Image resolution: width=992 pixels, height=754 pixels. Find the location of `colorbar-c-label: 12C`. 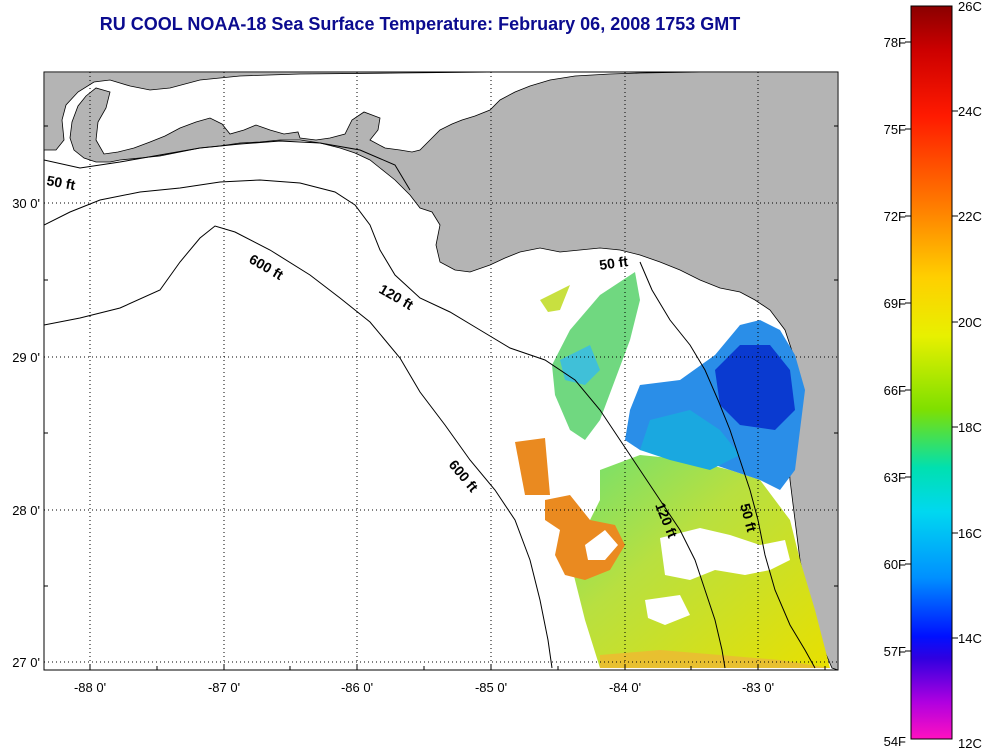

colorbar-c-label: 12C is located at coordinates (970, 743).